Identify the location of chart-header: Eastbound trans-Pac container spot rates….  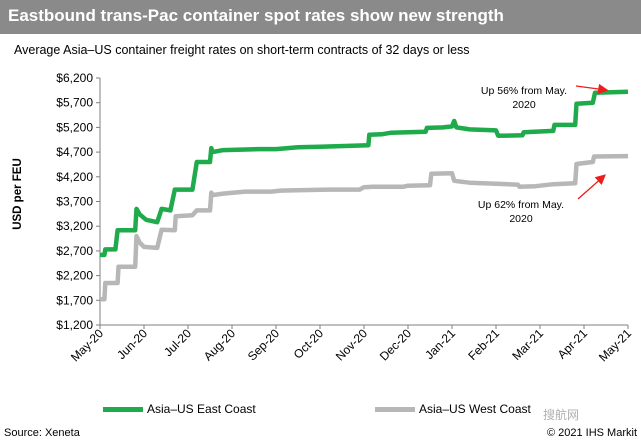
(320, 17).